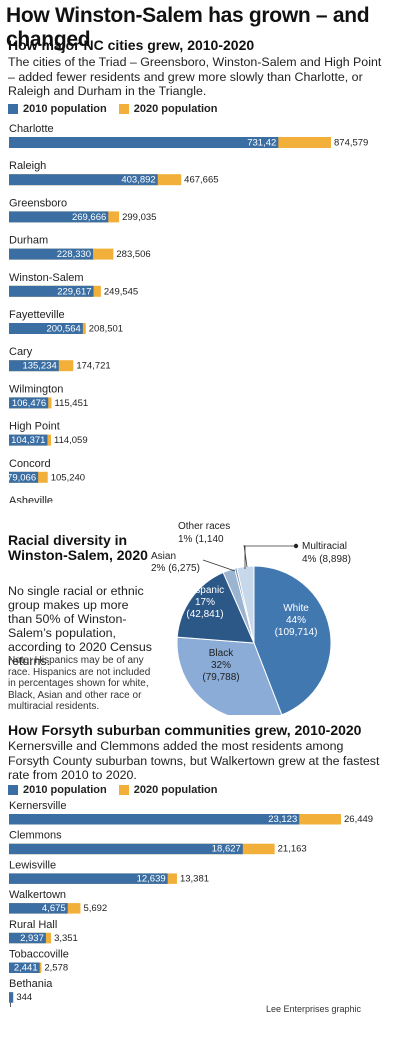 The width and height of the screenshot is (400, 1039). What do you see at coordinates (78, 547) in the screenshot?
I see `section2-title: Racial diversity in Winston-Salem, 2020` at bounding box center [78, 547].